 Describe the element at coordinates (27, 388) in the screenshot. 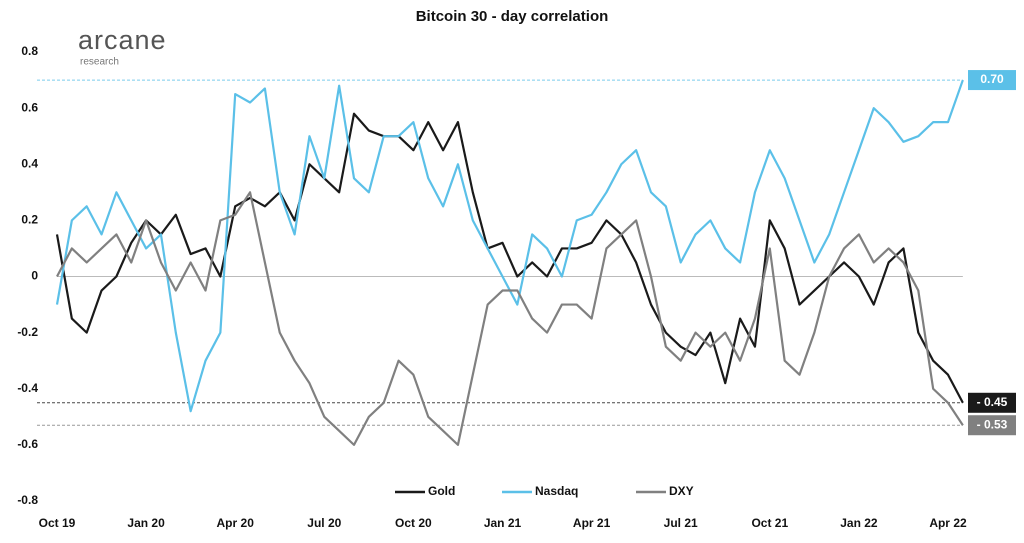

I see `y-tick-label: -0.4` at that location.